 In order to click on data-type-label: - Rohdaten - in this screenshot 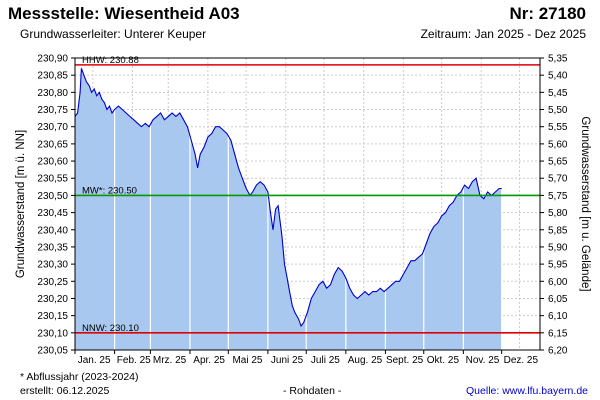, I will do `click(312, 391)`.